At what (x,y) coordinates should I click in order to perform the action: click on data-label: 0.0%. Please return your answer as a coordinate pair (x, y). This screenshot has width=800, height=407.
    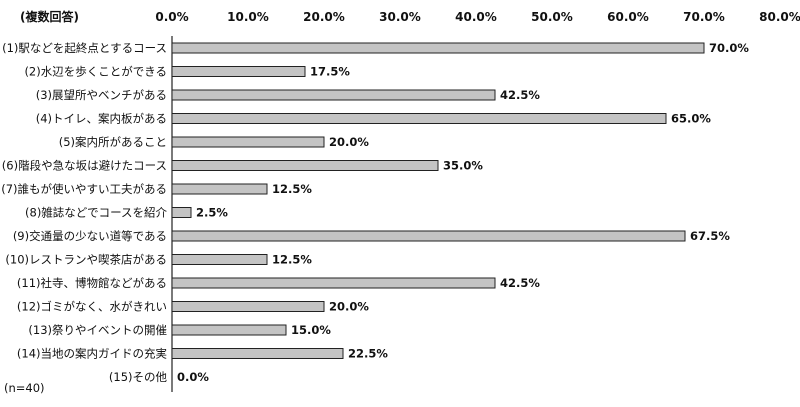
    Looking at the image, I should click on (193, 377).